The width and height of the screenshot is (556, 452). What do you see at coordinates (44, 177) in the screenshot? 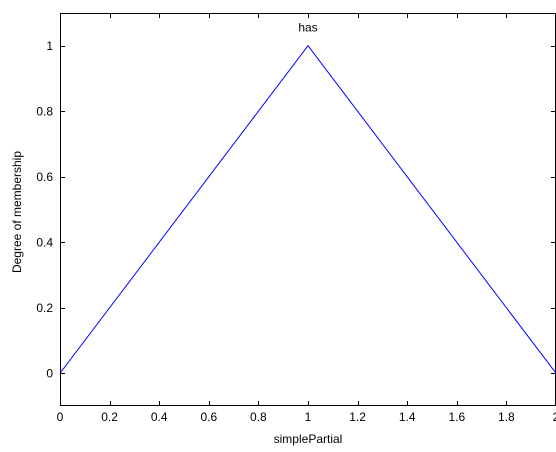
I see `y-tick-label: 0.6` at bounding box center [44, 177].